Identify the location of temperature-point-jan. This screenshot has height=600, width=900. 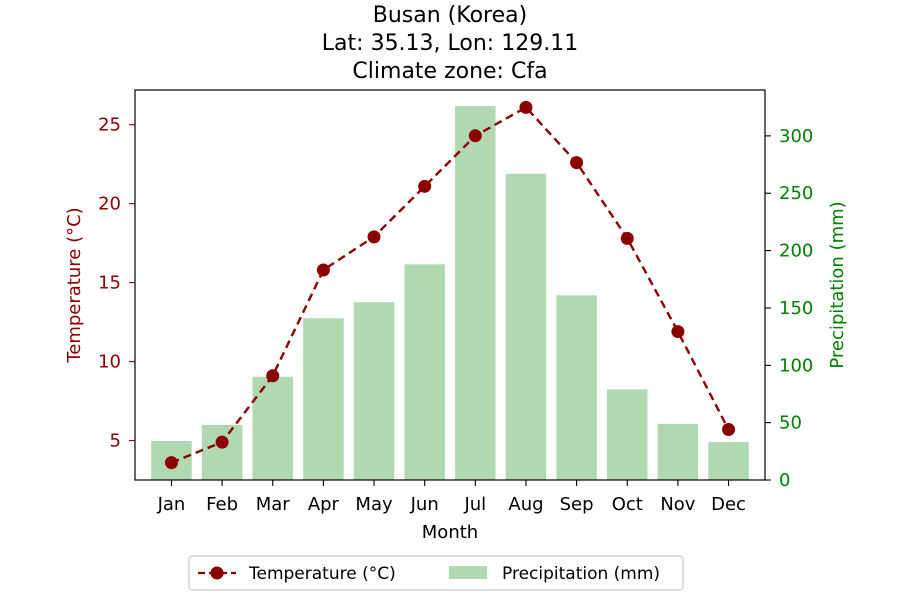
(171, 463).